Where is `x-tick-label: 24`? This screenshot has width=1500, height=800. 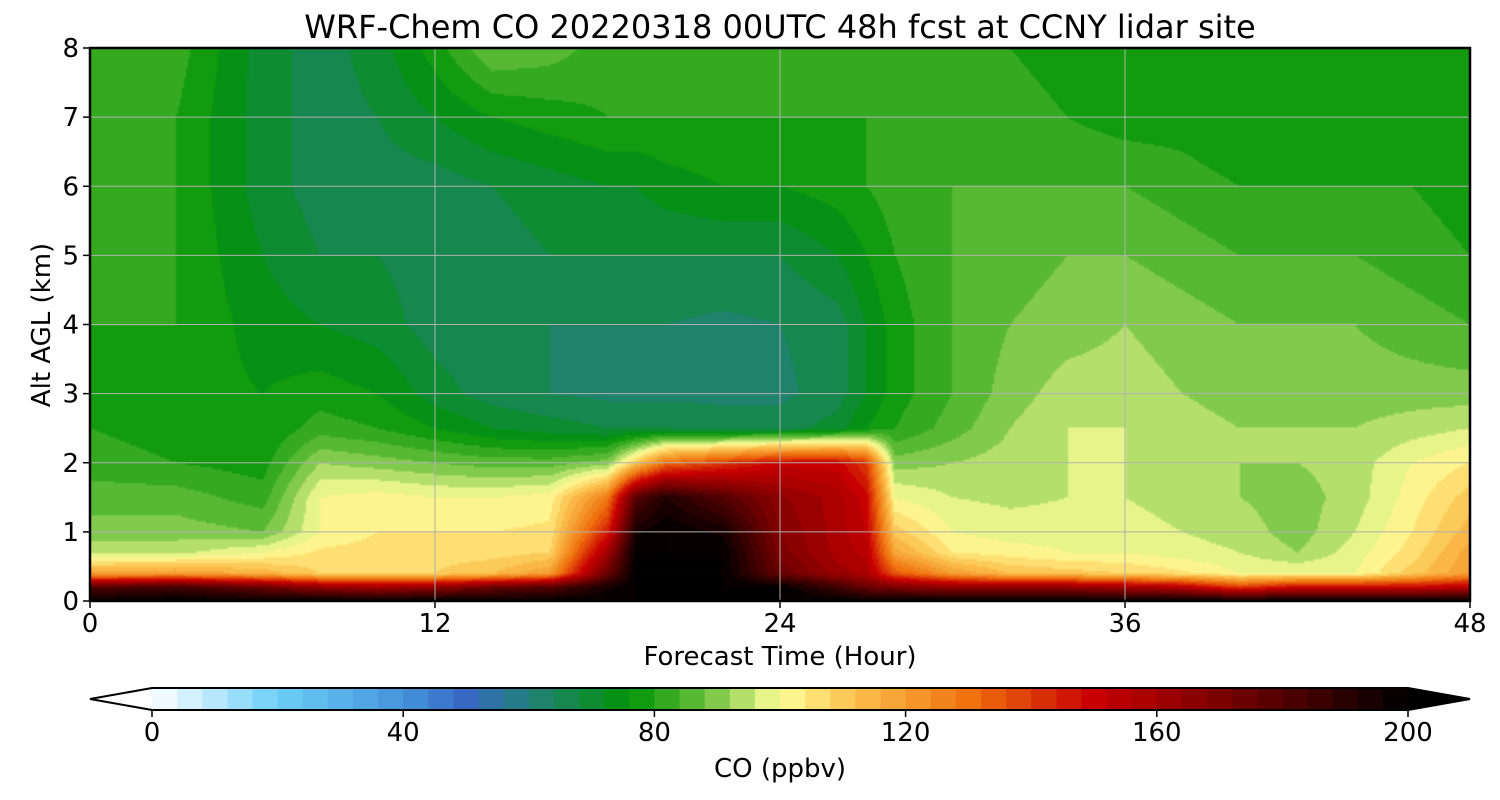 x-tick-label: 24 is located at coordinates (779, 624).